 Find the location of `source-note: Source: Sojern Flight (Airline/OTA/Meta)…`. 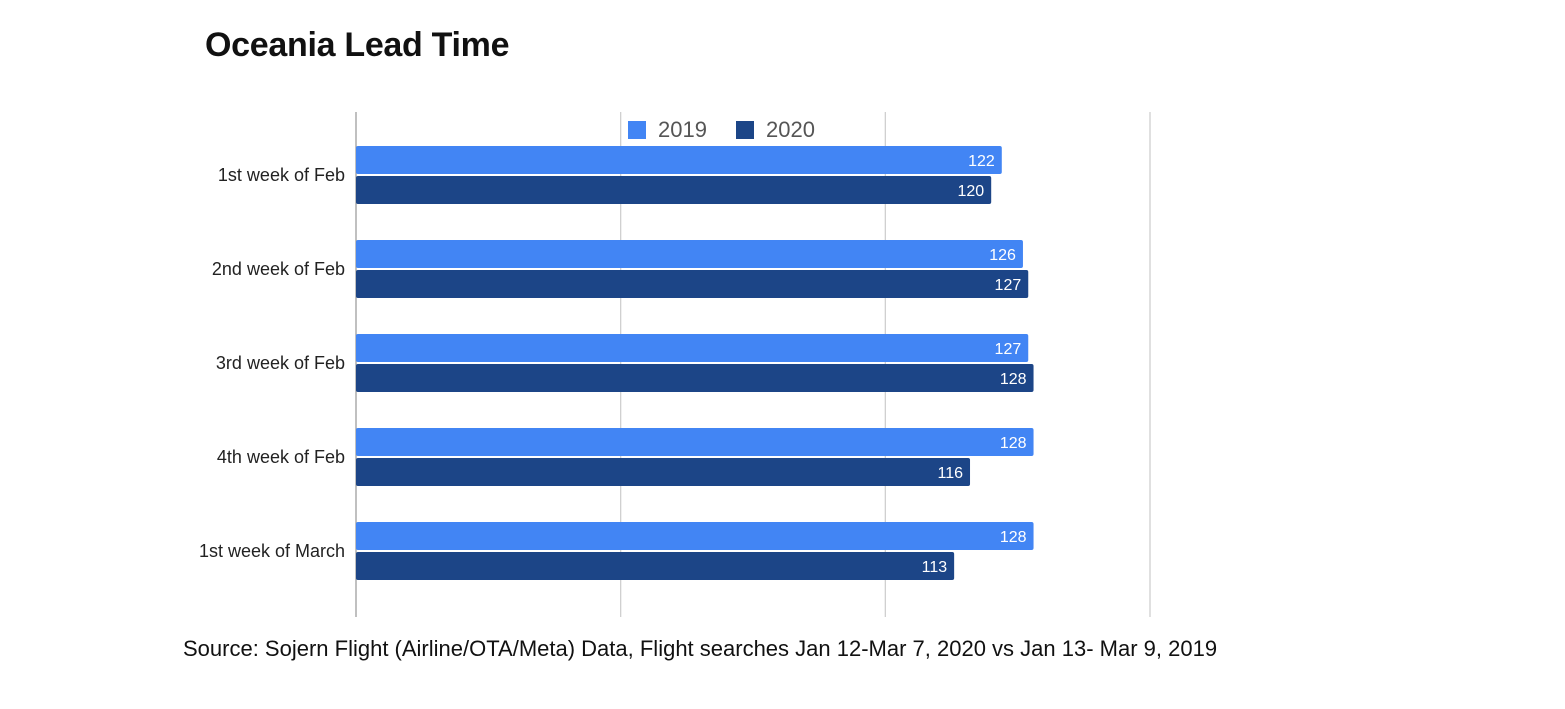

source-note: Source: Sojern Flight (Airline/OTA/Meta)… is located at coordinates (700, 648).